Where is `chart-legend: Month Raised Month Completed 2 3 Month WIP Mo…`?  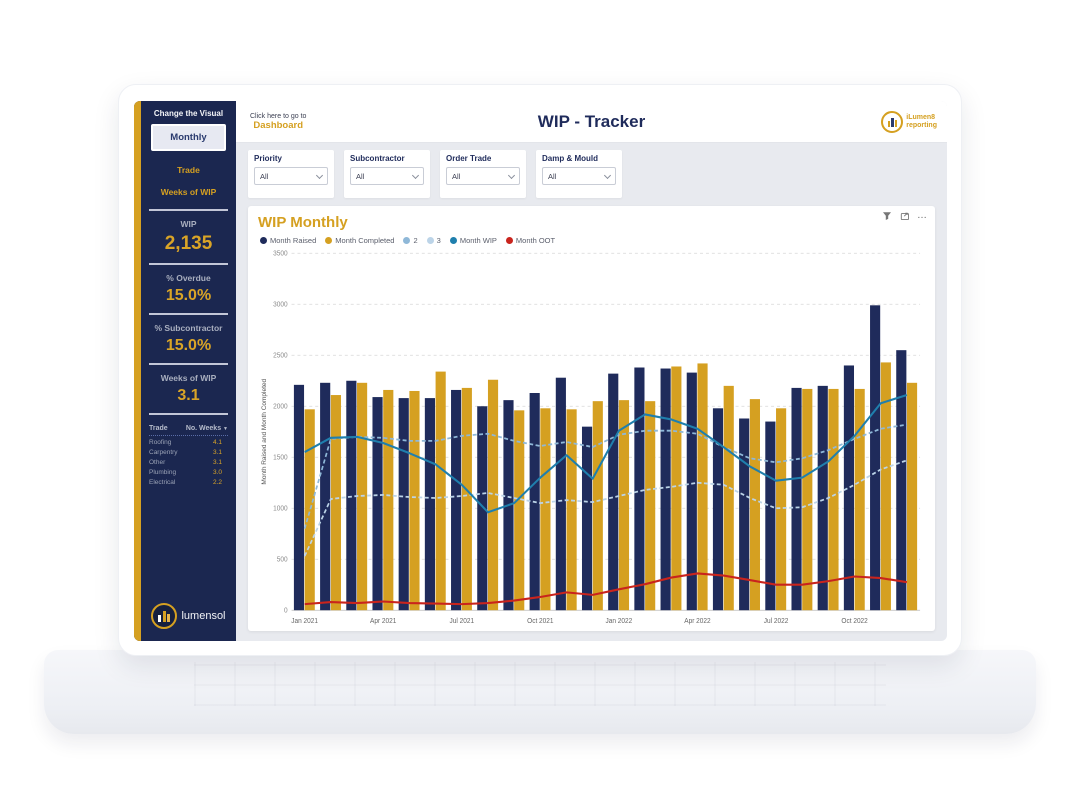 chart-legend: Month Raised Month Completed 2 3 Month WIP Mo… is located at coordinates (592, 240).